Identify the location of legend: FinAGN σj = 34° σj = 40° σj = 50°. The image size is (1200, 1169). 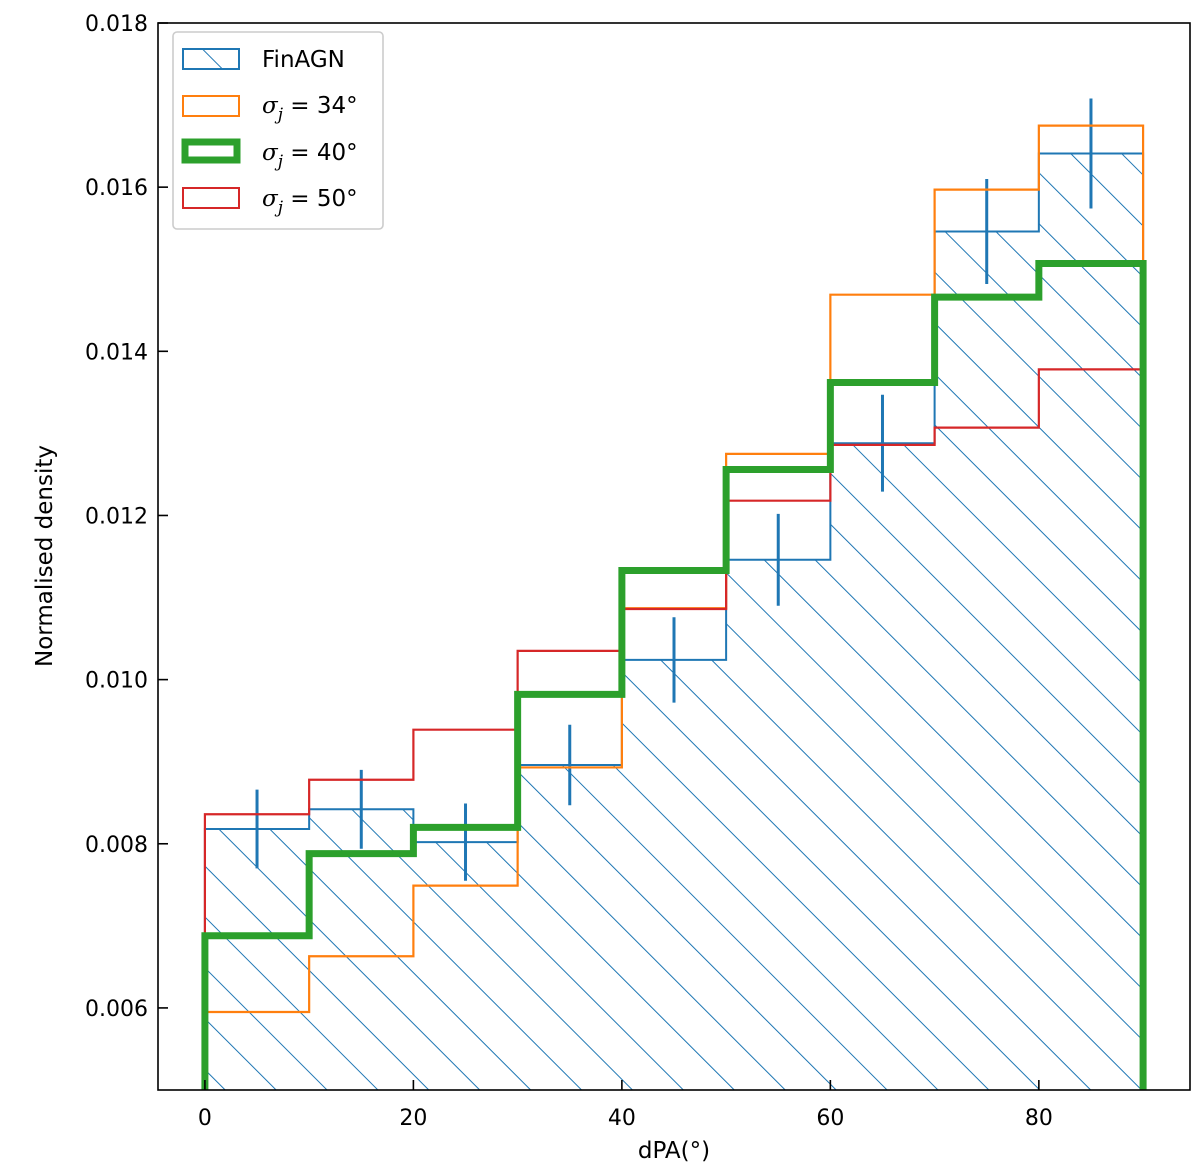
(278, 130).